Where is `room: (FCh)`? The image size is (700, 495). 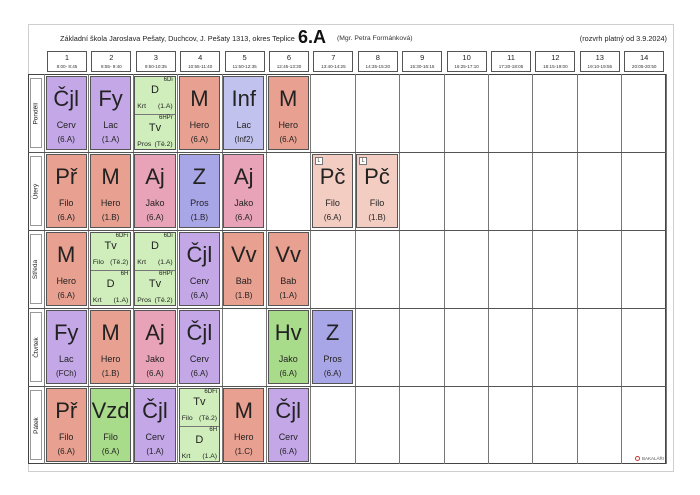 room: (FCh) is located at coordinates (66, 373).